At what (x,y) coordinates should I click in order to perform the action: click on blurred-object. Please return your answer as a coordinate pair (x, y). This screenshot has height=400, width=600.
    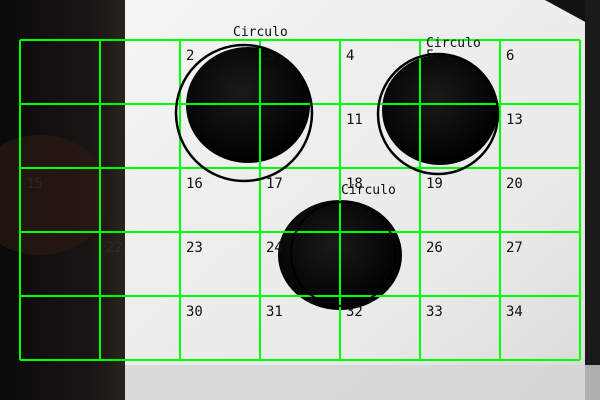
    Looking at the image, I should click on (55, 195).